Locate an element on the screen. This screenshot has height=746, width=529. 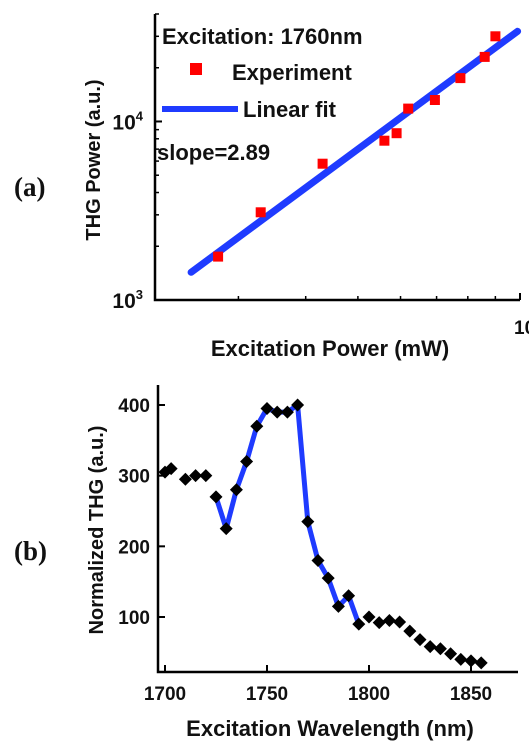
y-tick-label: 100 is located at coordinates (134, 618).